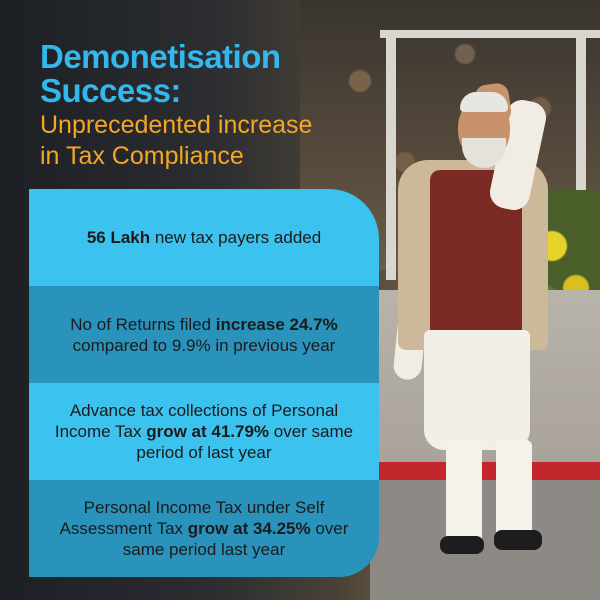 Image resolution: width=600 pixels, height=600 pixels. I want to click on fact-body-post: over same period of last year, so click(245, 442).